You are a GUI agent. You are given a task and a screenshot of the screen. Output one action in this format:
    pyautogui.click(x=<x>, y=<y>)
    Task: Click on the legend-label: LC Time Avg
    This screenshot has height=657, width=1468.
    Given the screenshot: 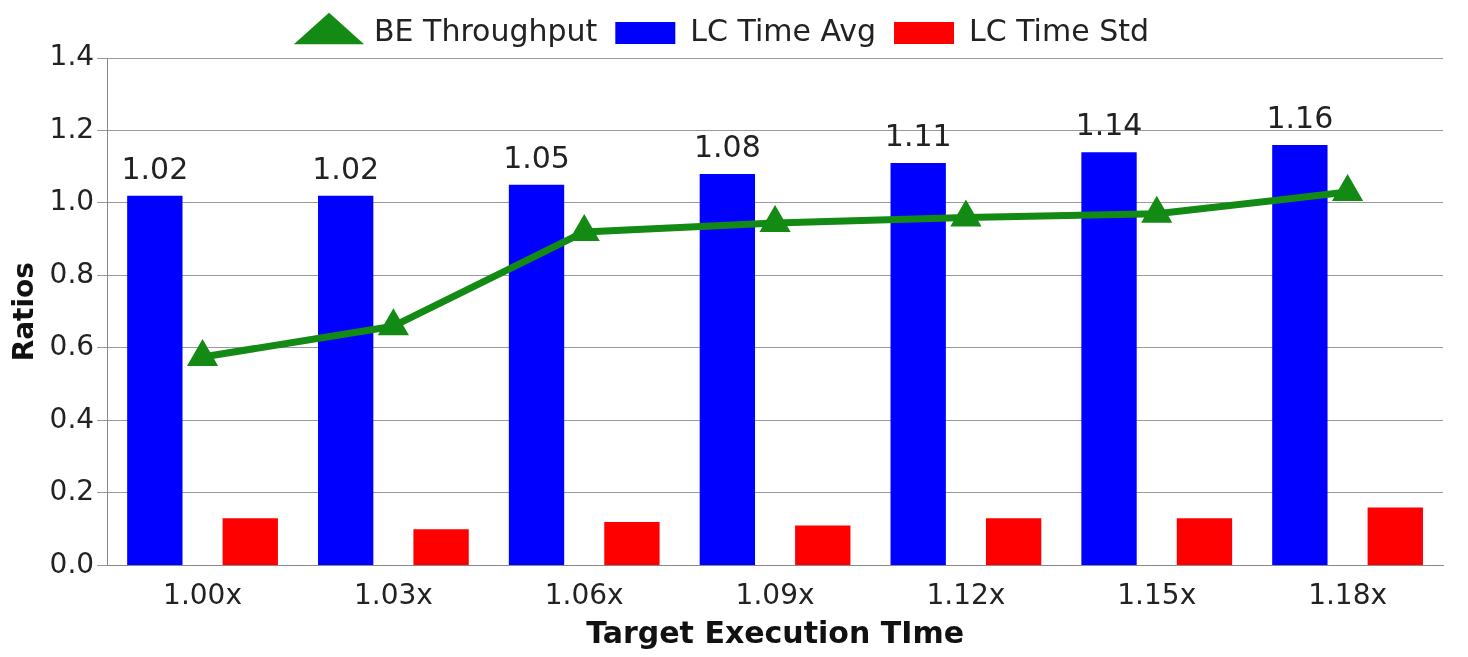 What is the action you would take?
    pyautogui.click(x=783, y=30)
    